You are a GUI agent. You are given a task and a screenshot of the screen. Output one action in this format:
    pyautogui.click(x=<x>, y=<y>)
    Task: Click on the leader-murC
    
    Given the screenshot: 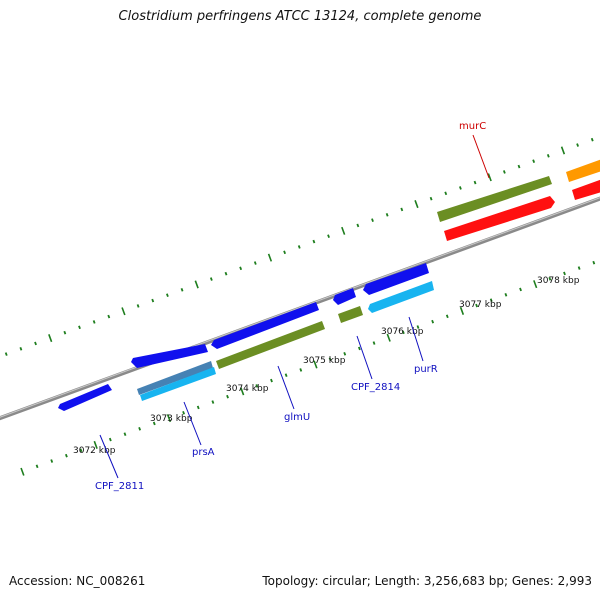 What is the action you would take?
    pyautogui.click(x=481, y=156)
    